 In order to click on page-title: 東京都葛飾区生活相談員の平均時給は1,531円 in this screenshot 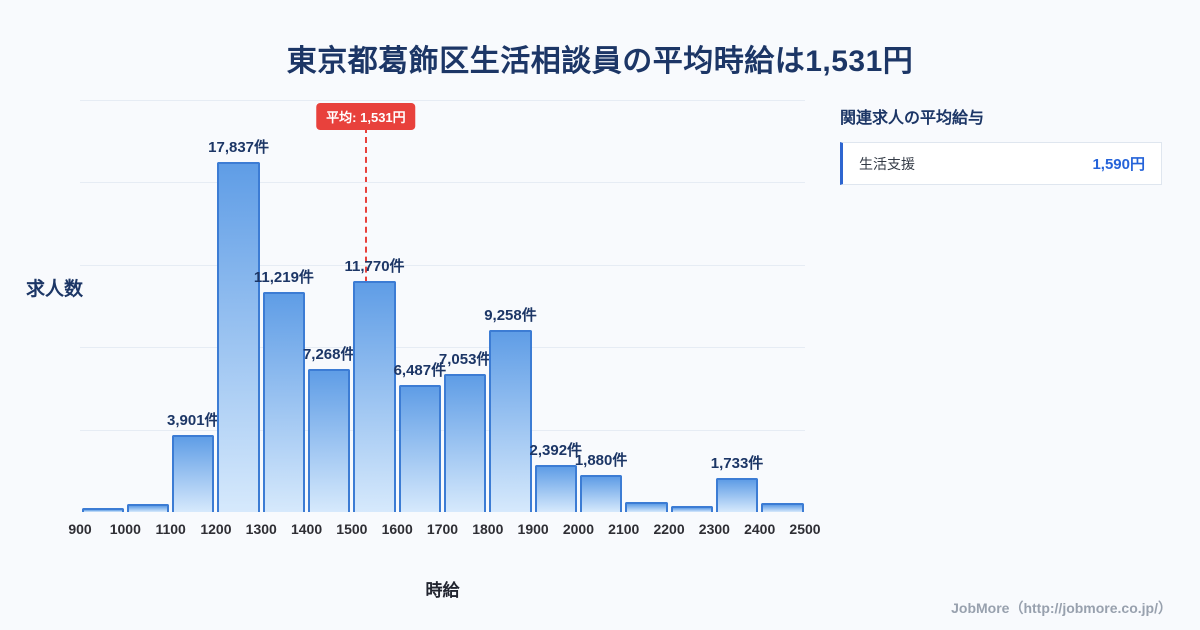, I will do `click(600, 61)`.